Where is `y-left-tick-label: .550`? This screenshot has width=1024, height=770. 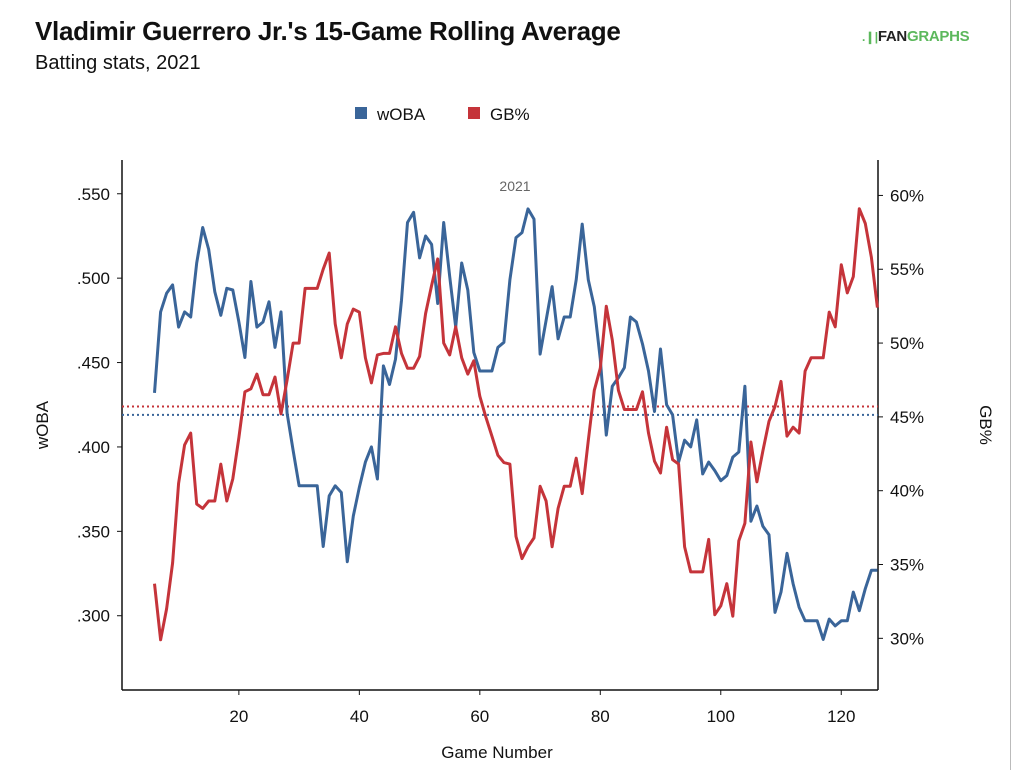 y-left-tick-label: .550 is located at coordinates (93, 194).